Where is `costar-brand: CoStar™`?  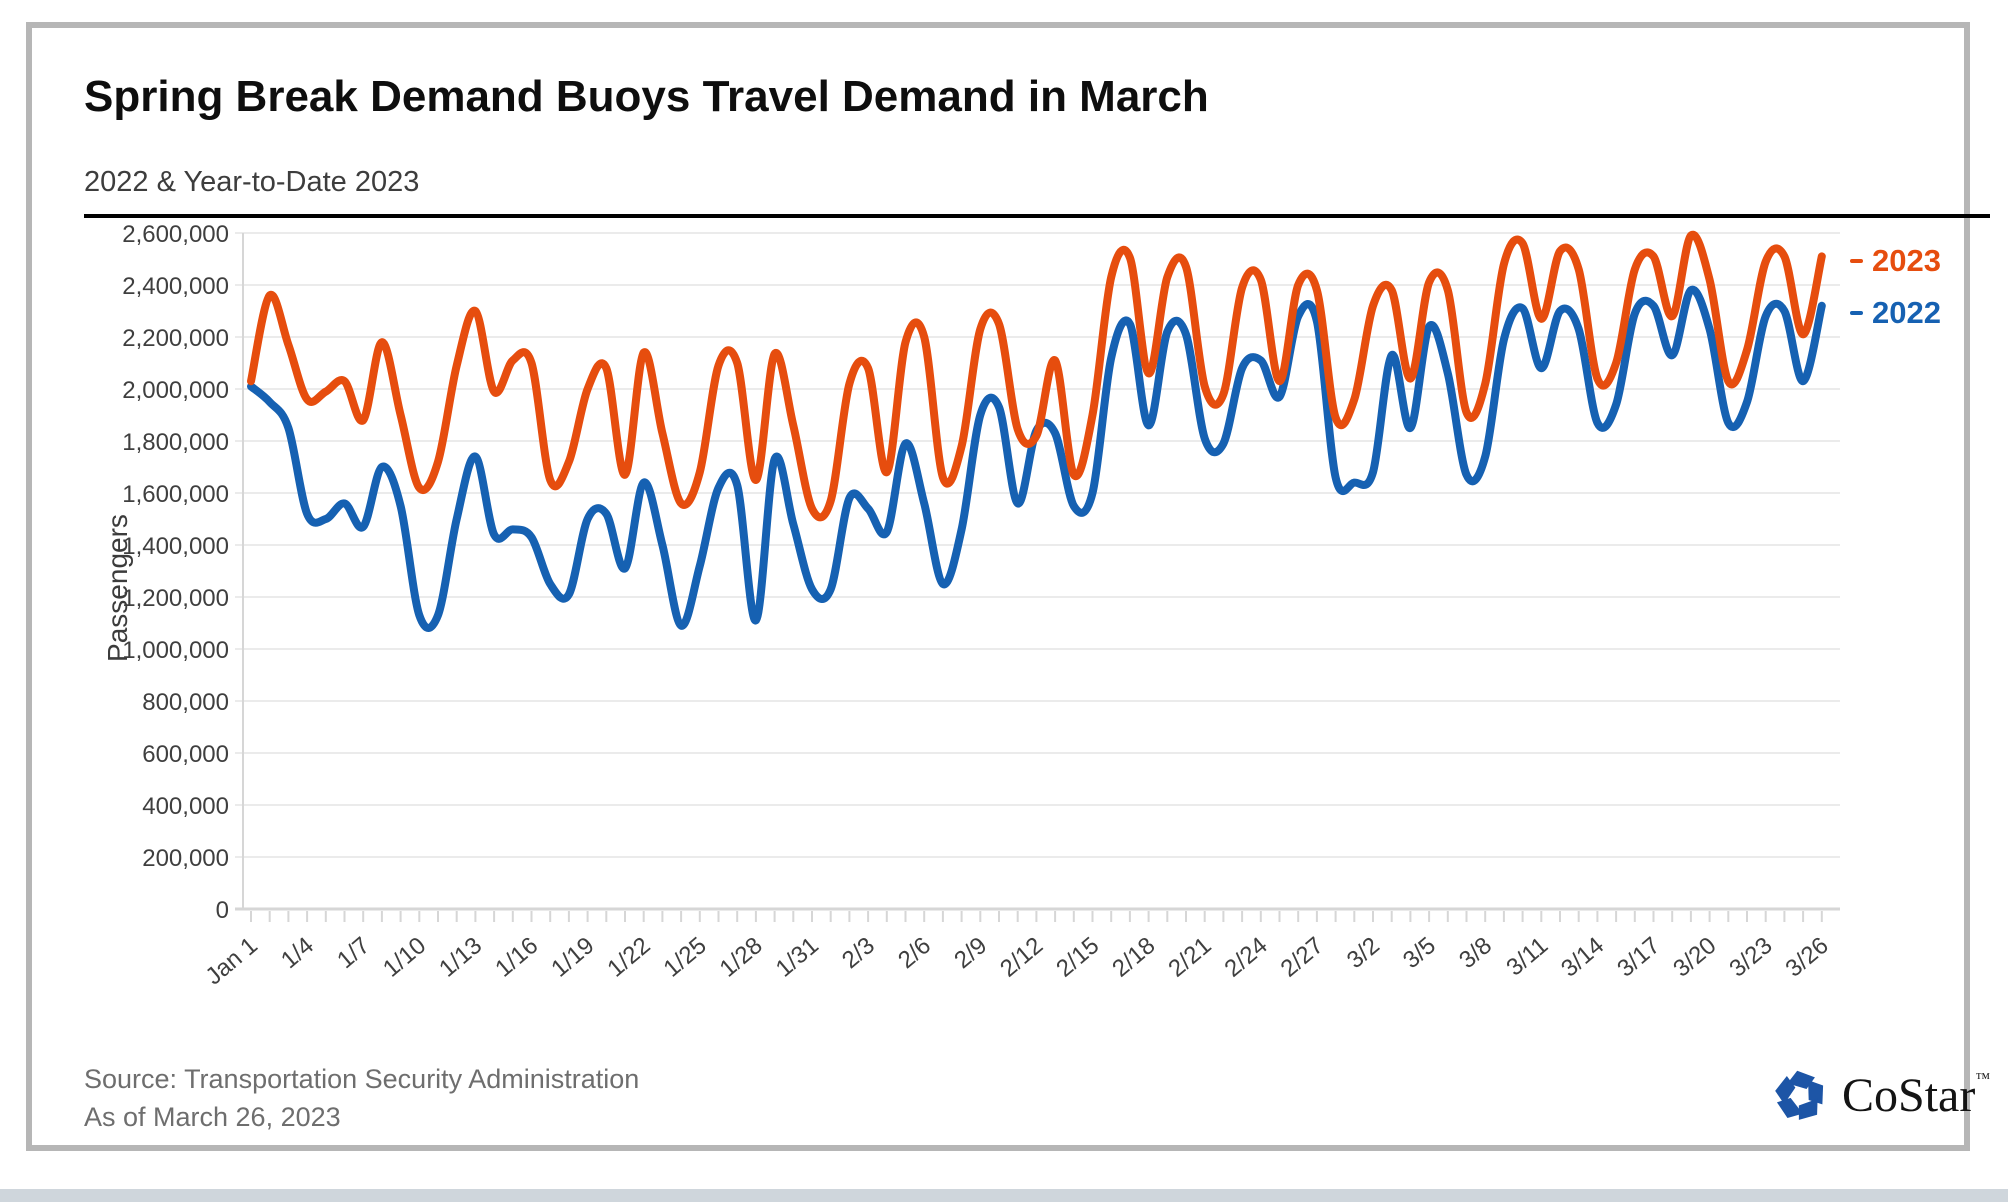 costar-brand: CoStar™ is located at coordinates (1881, 1096).